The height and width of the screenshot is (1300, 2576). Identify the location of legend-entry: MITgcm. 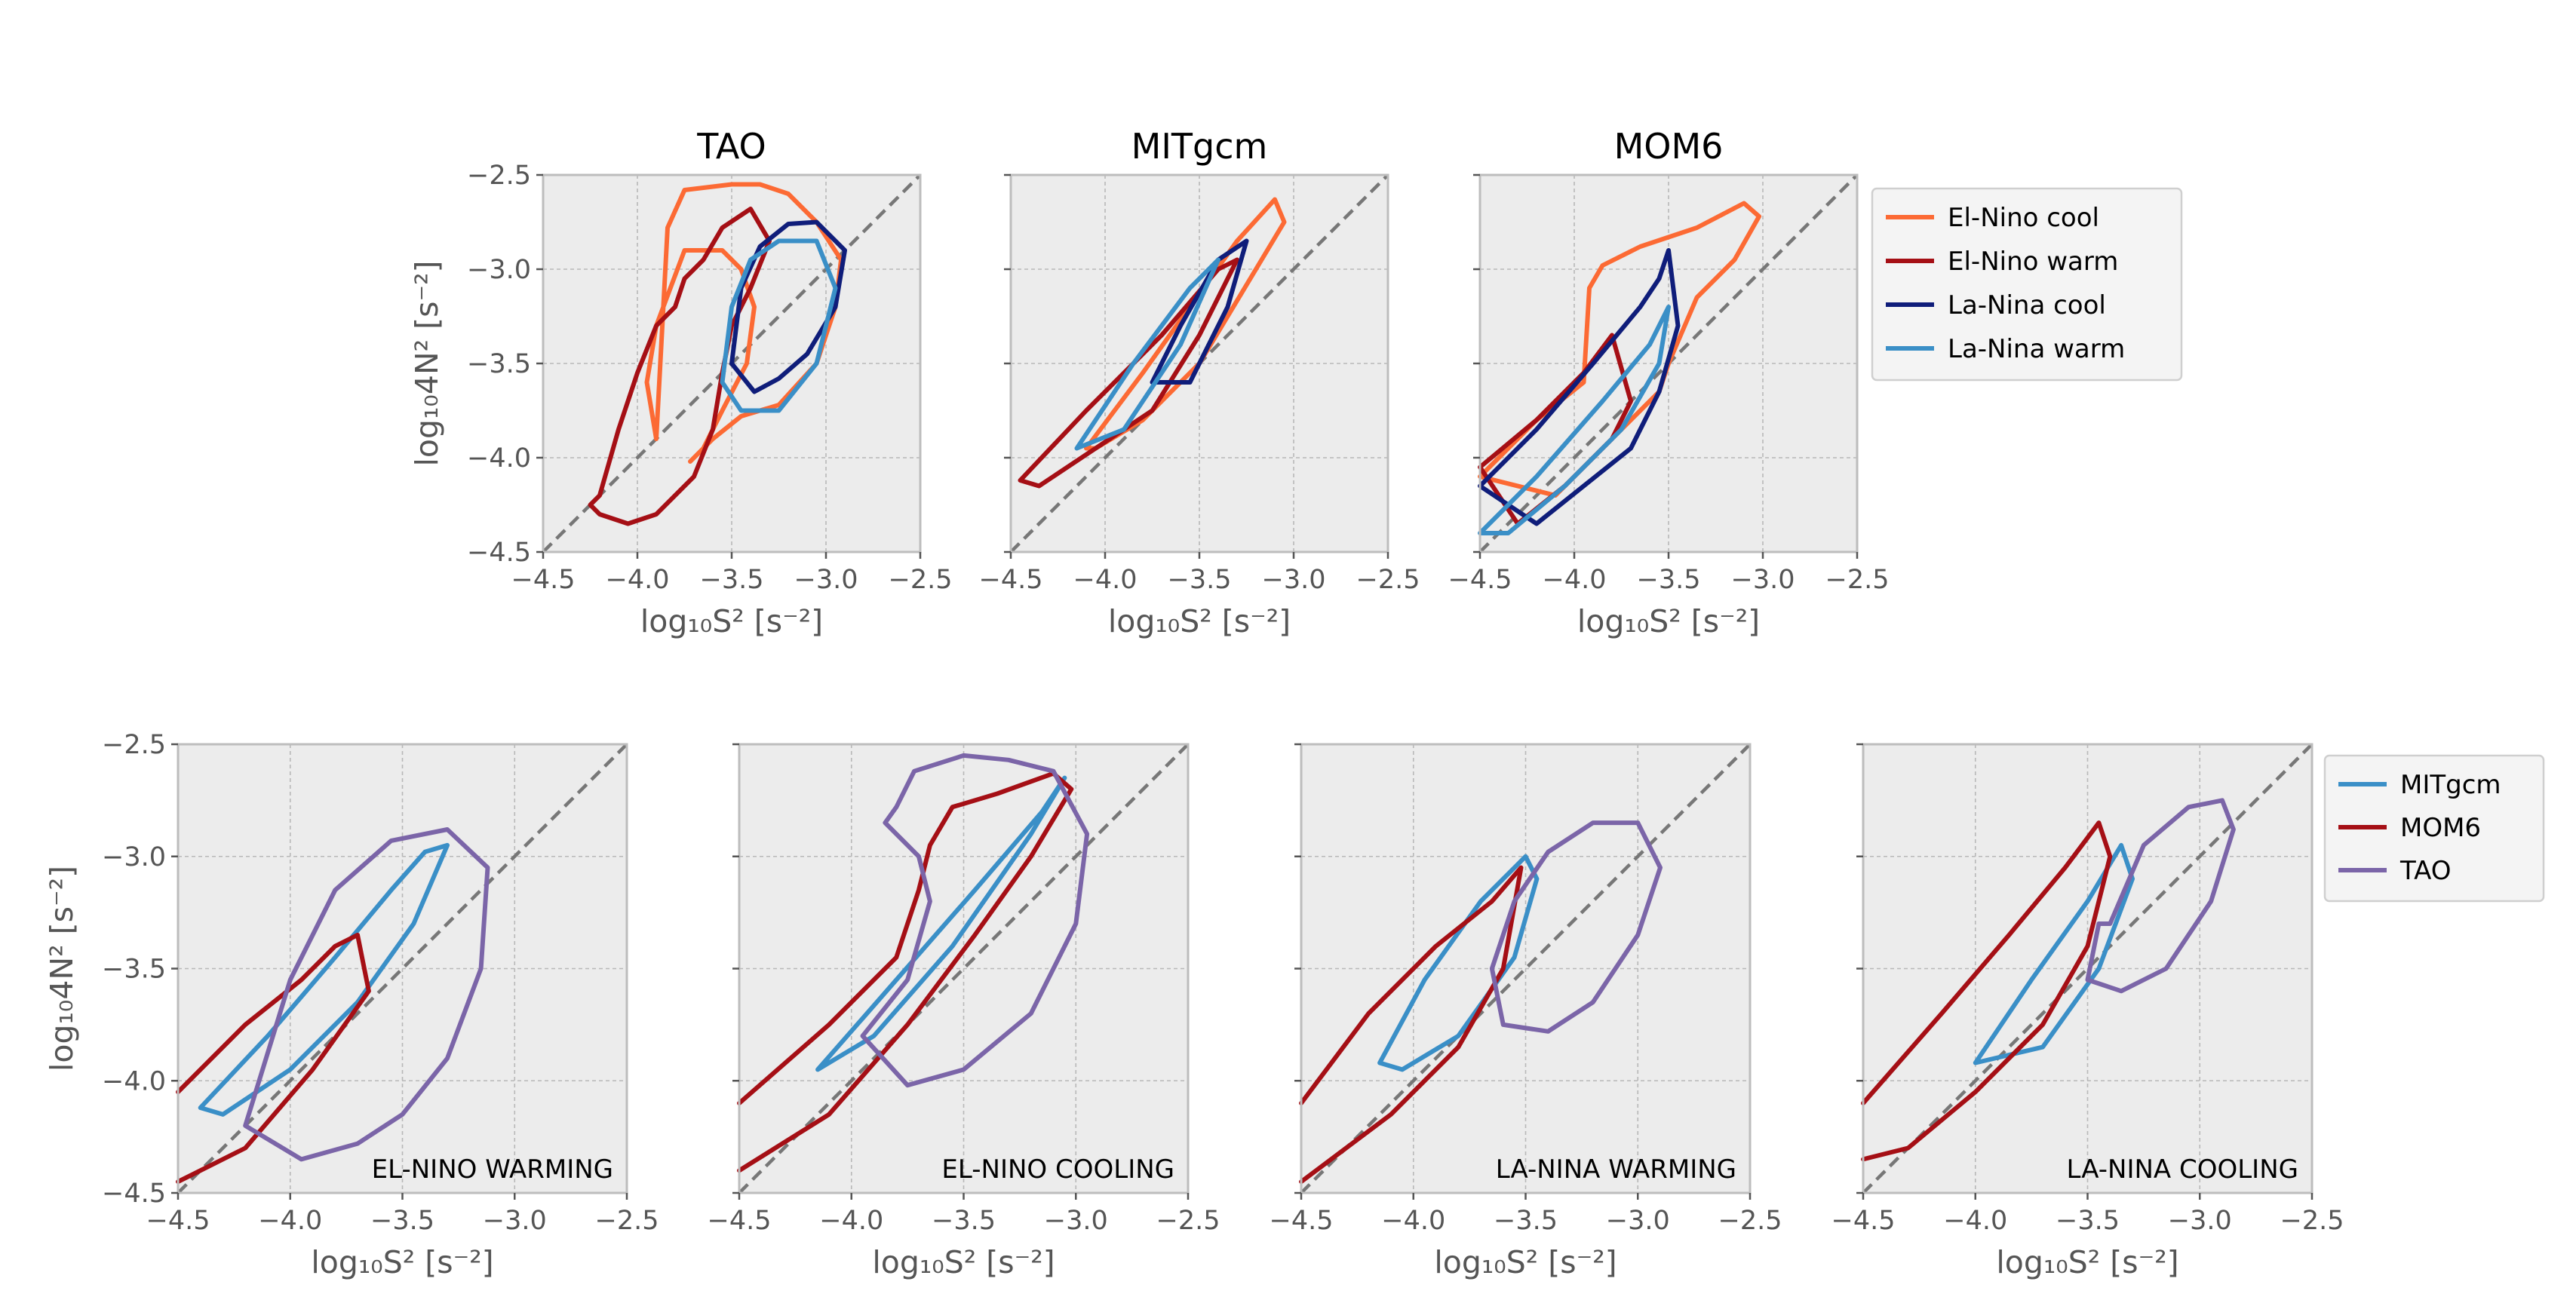
(2450, 785).